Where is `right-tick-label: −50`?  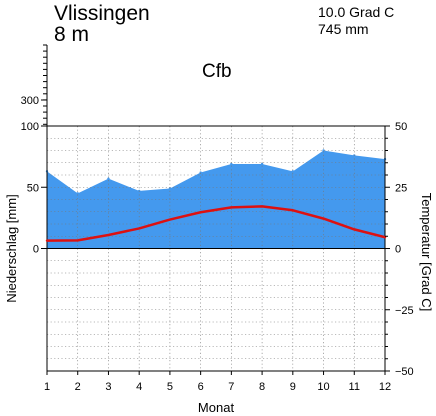 right-tick-label: −50 is located at coordinates (404, 372).